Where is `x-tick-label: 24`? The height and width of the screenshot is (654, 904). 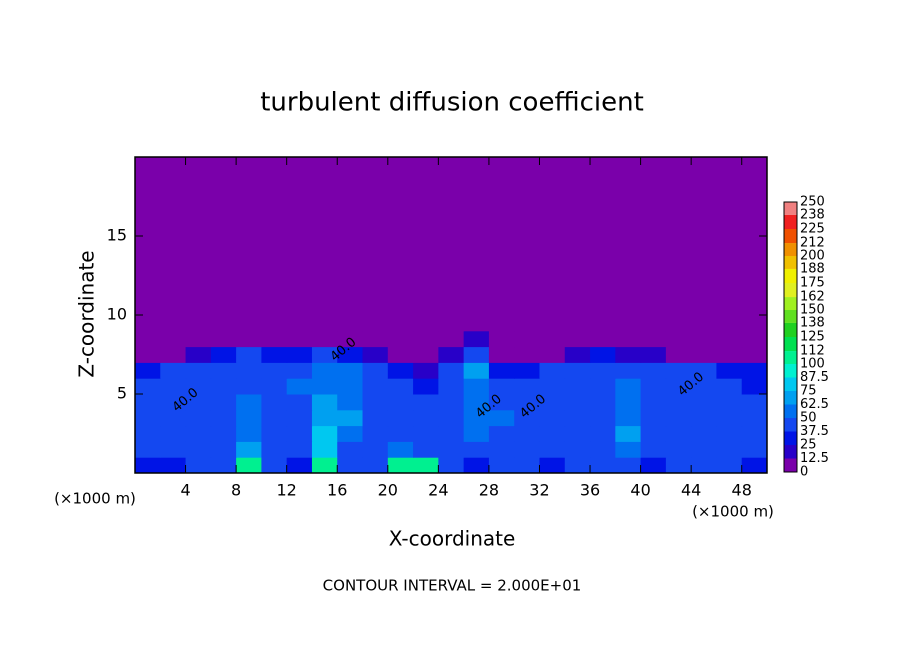 x-tick-label: 24 is located at coordinates (438, 490).